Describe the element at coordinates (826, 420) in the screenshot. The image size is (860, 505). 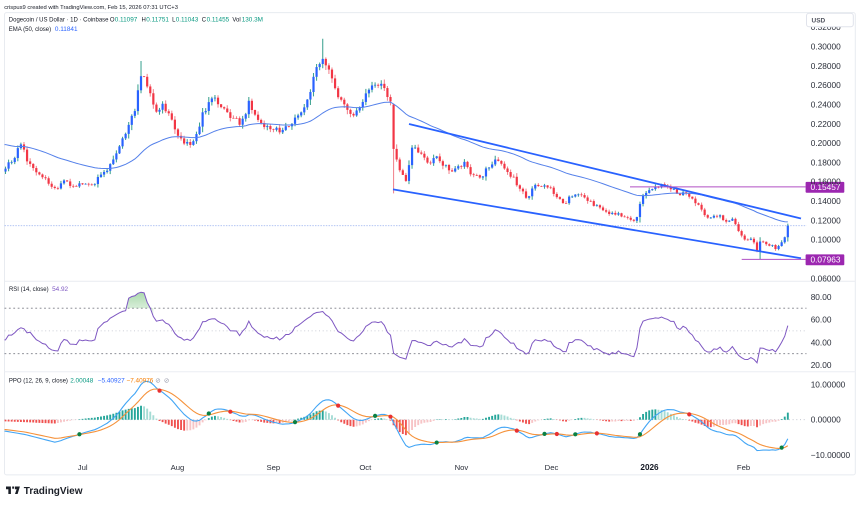
I see `svg-text: 0.00000` at that location.